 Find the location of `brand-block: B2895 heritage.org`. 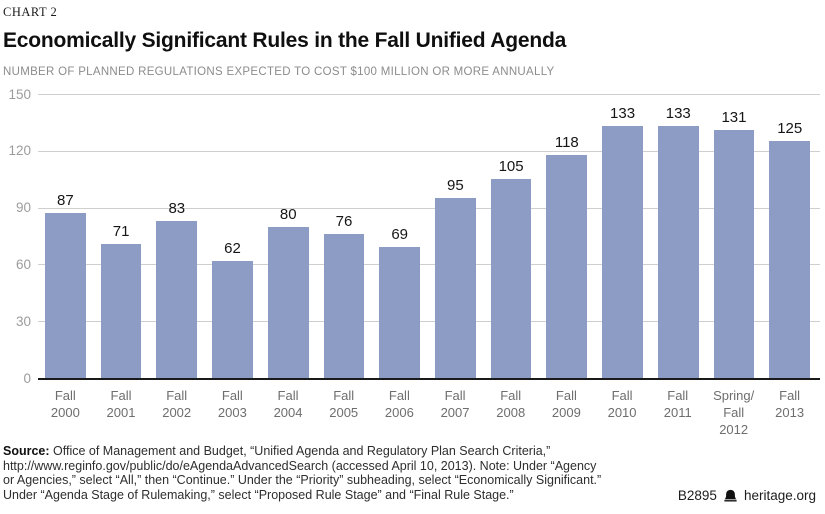

brand-block: B2895 heritage.org is located at coordinates (747, 495).